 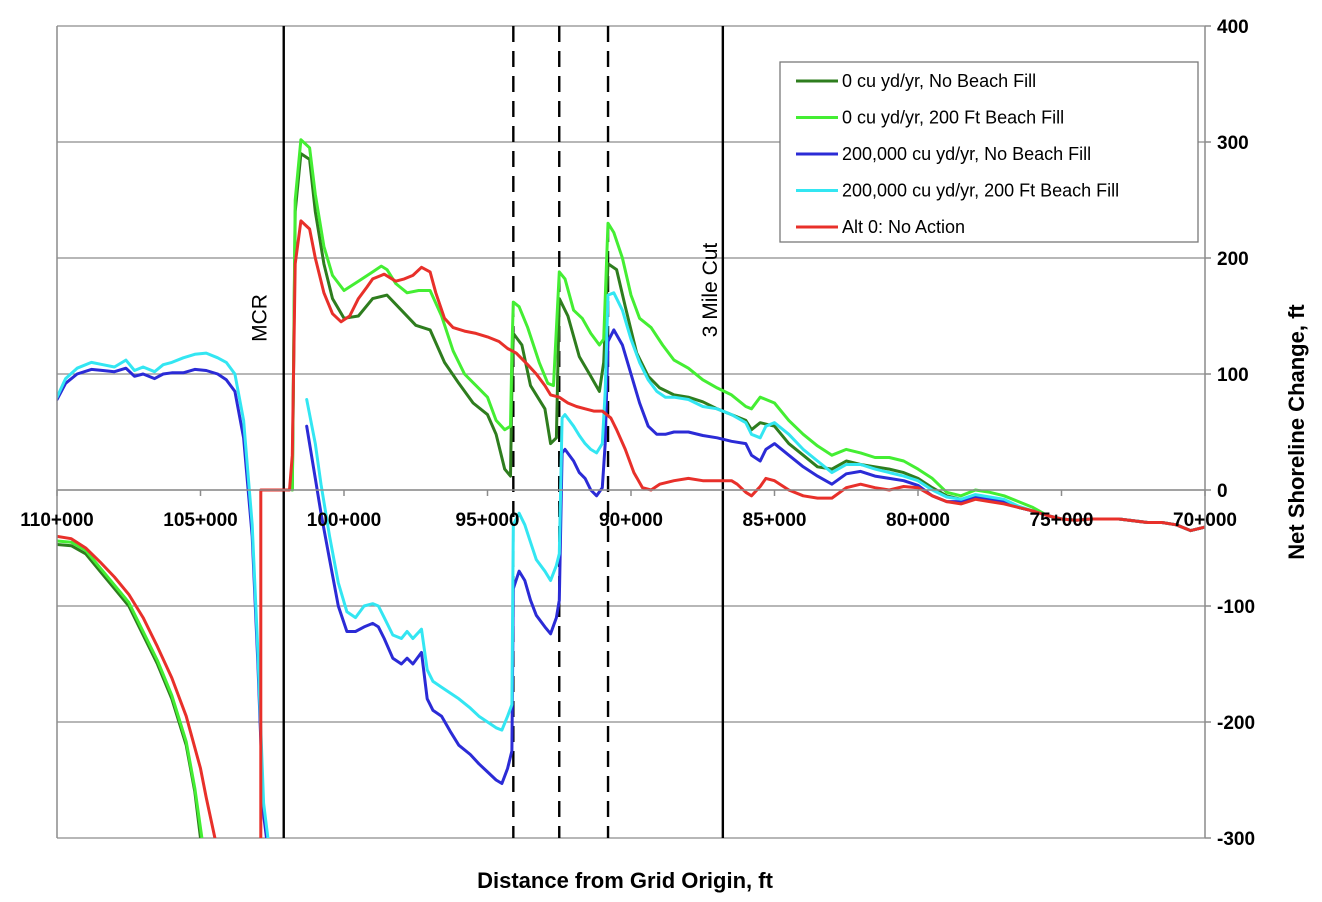 I want to click on x-axis-title: Distance from Grid Origin, ft, so click(x=625, y=880).